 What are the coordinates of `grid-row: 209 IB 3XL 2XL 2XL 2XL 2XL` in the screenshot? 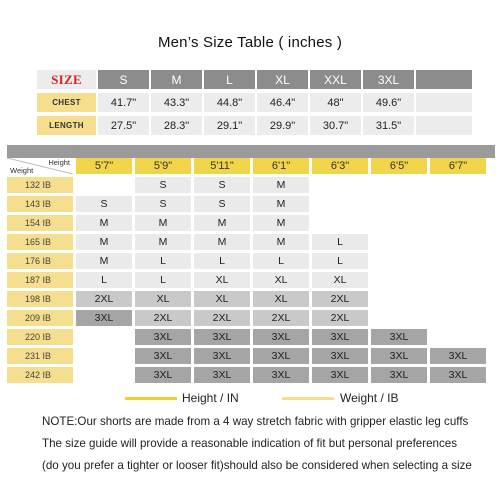 It's located at (248, 318).